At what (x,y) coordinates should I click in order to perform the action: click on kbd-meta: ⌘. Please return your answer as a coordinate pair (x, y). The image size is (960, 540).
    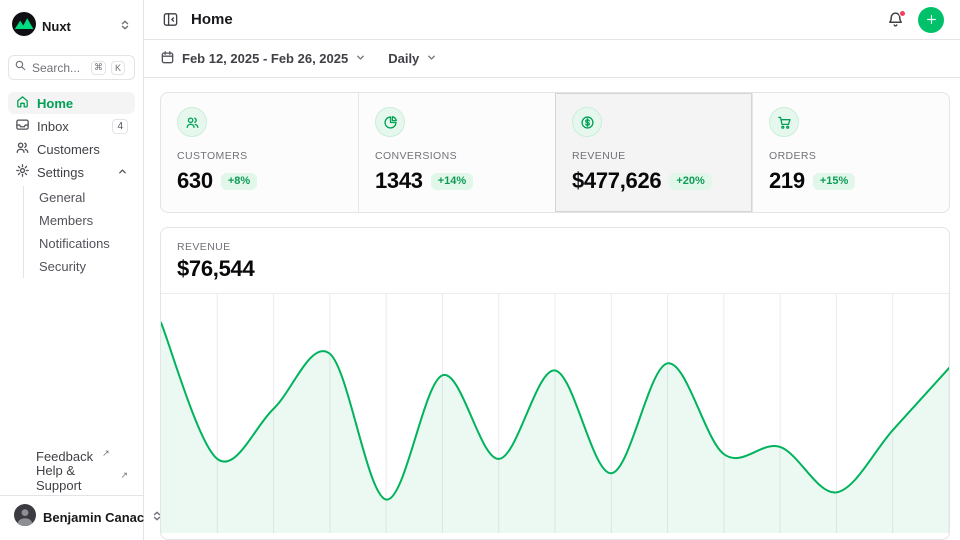
    Looking at the image, I should click on (98, 67).